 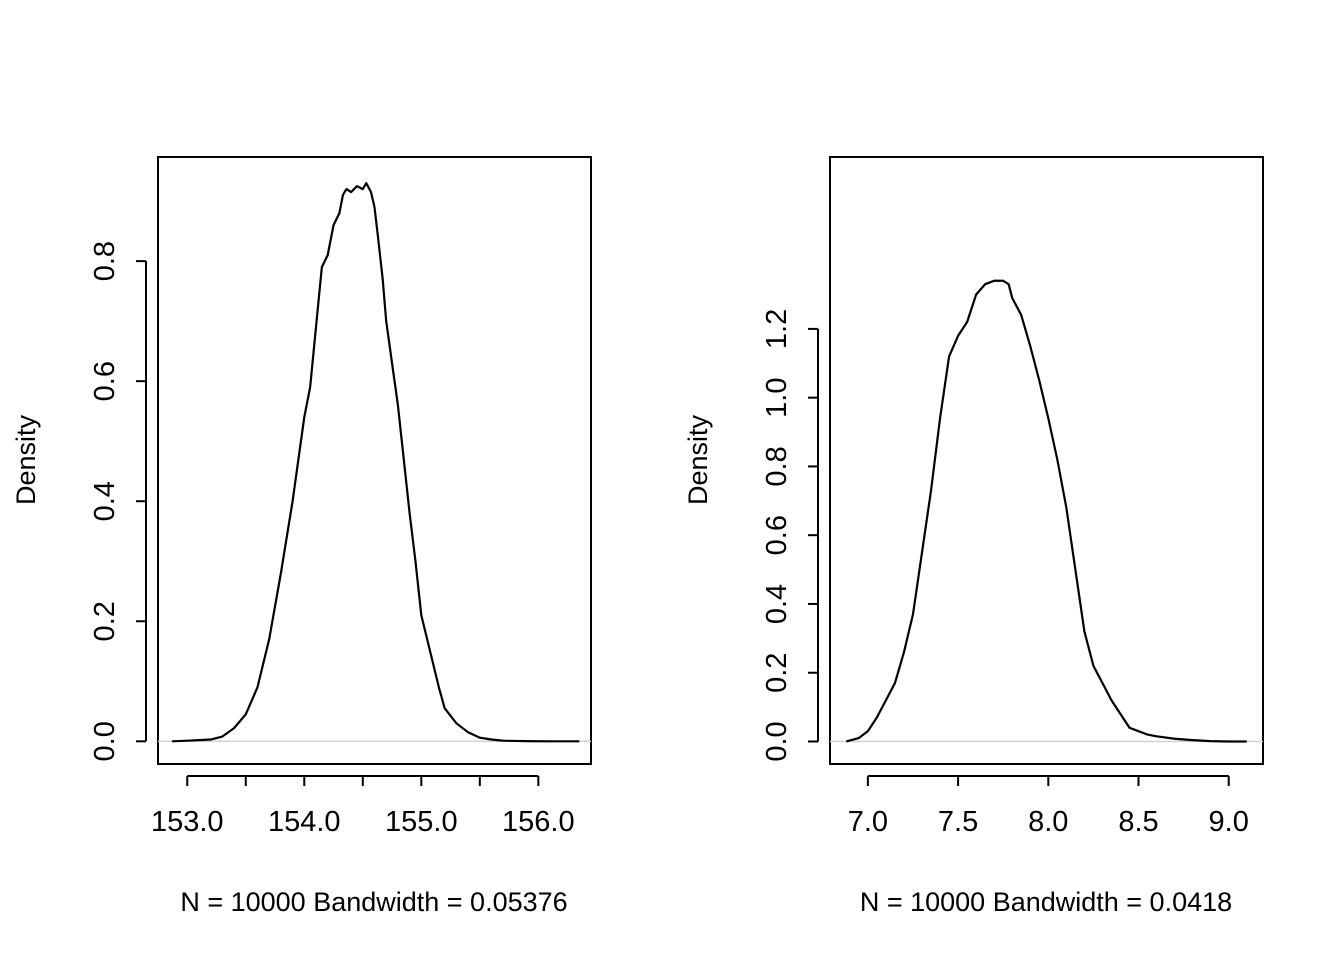 What do you see at coordinates (187, 822) in the screenshot?
I see `x-tick-label: 153.0` at bounding box center [187, 822].